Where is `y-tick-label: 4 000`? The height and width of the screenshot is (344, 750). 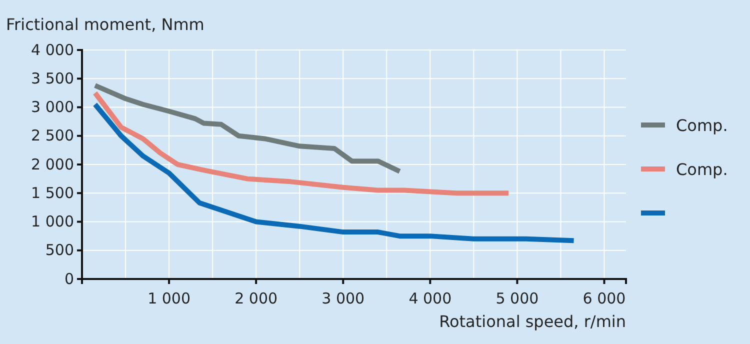
y-tick-label: 4 000 is located at coordinates (52, 49).